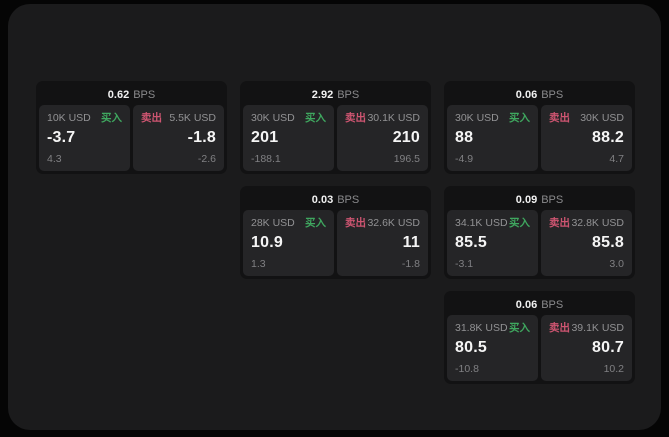  What do you see at coordinates (481, 223) in the screenshot?
I see `buy-amount: 34.1K USD` at bounding box center [481, 223].